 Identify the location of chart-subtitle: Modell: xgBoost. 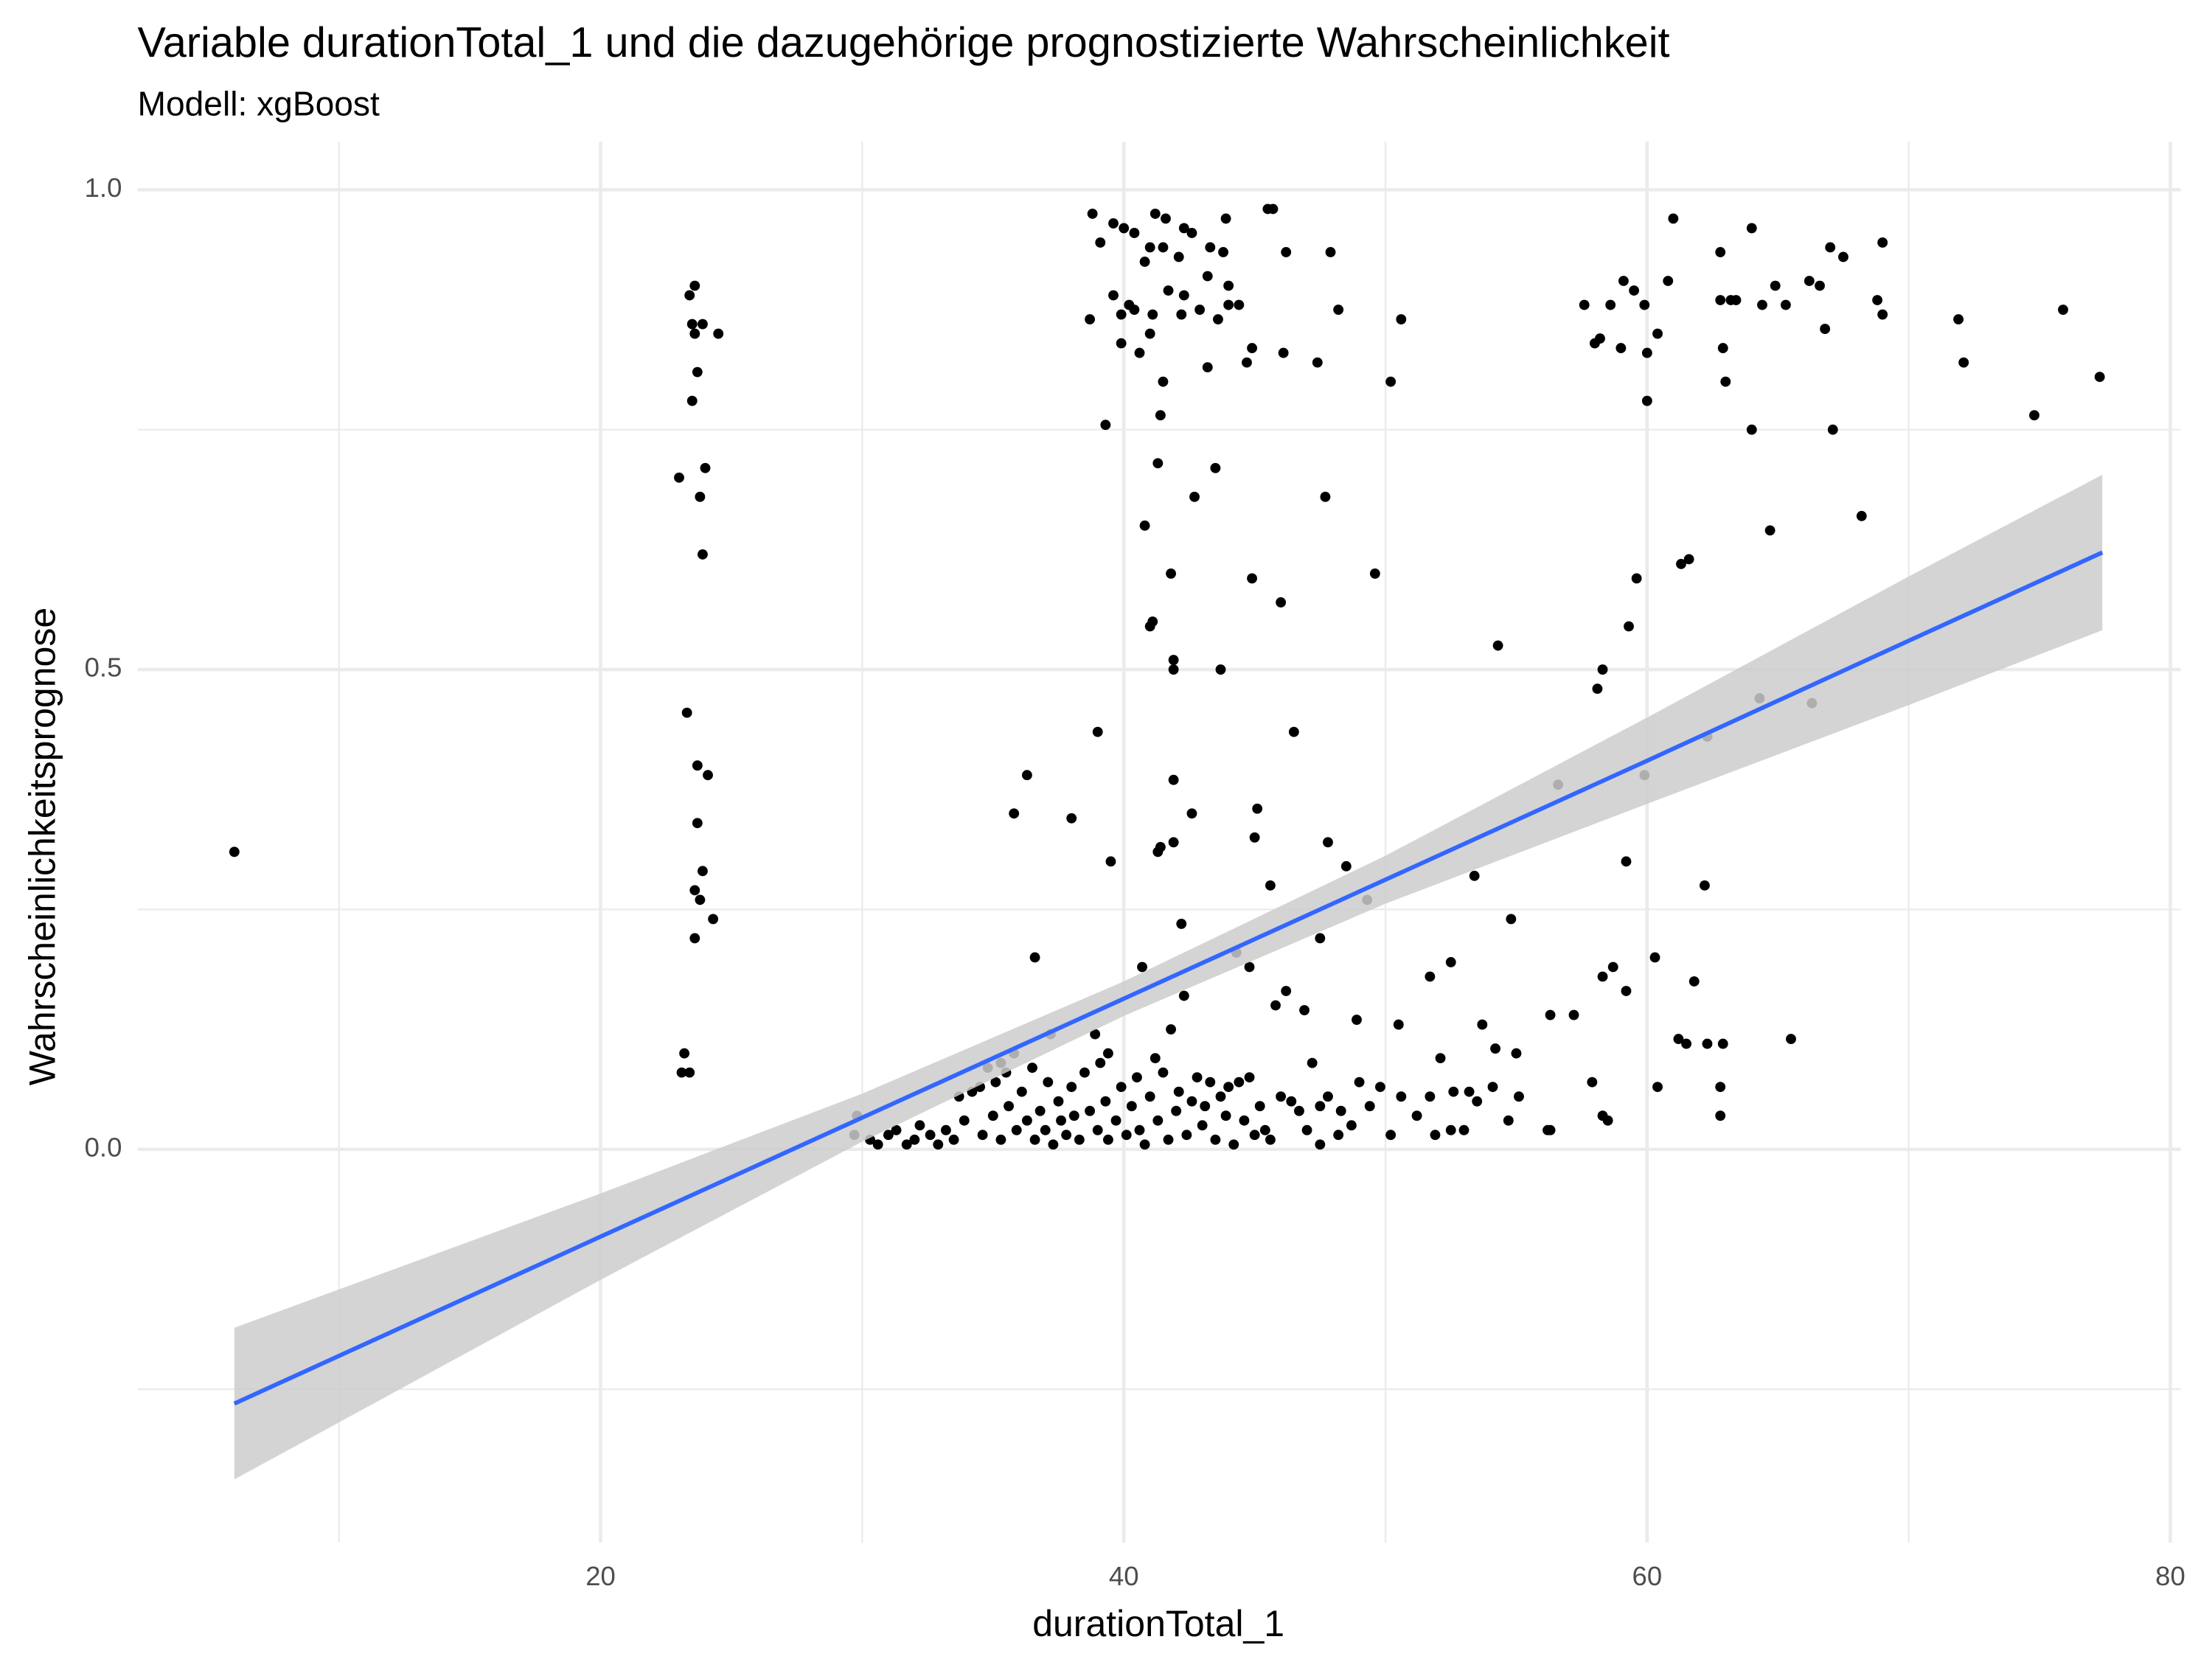
(259, 103).